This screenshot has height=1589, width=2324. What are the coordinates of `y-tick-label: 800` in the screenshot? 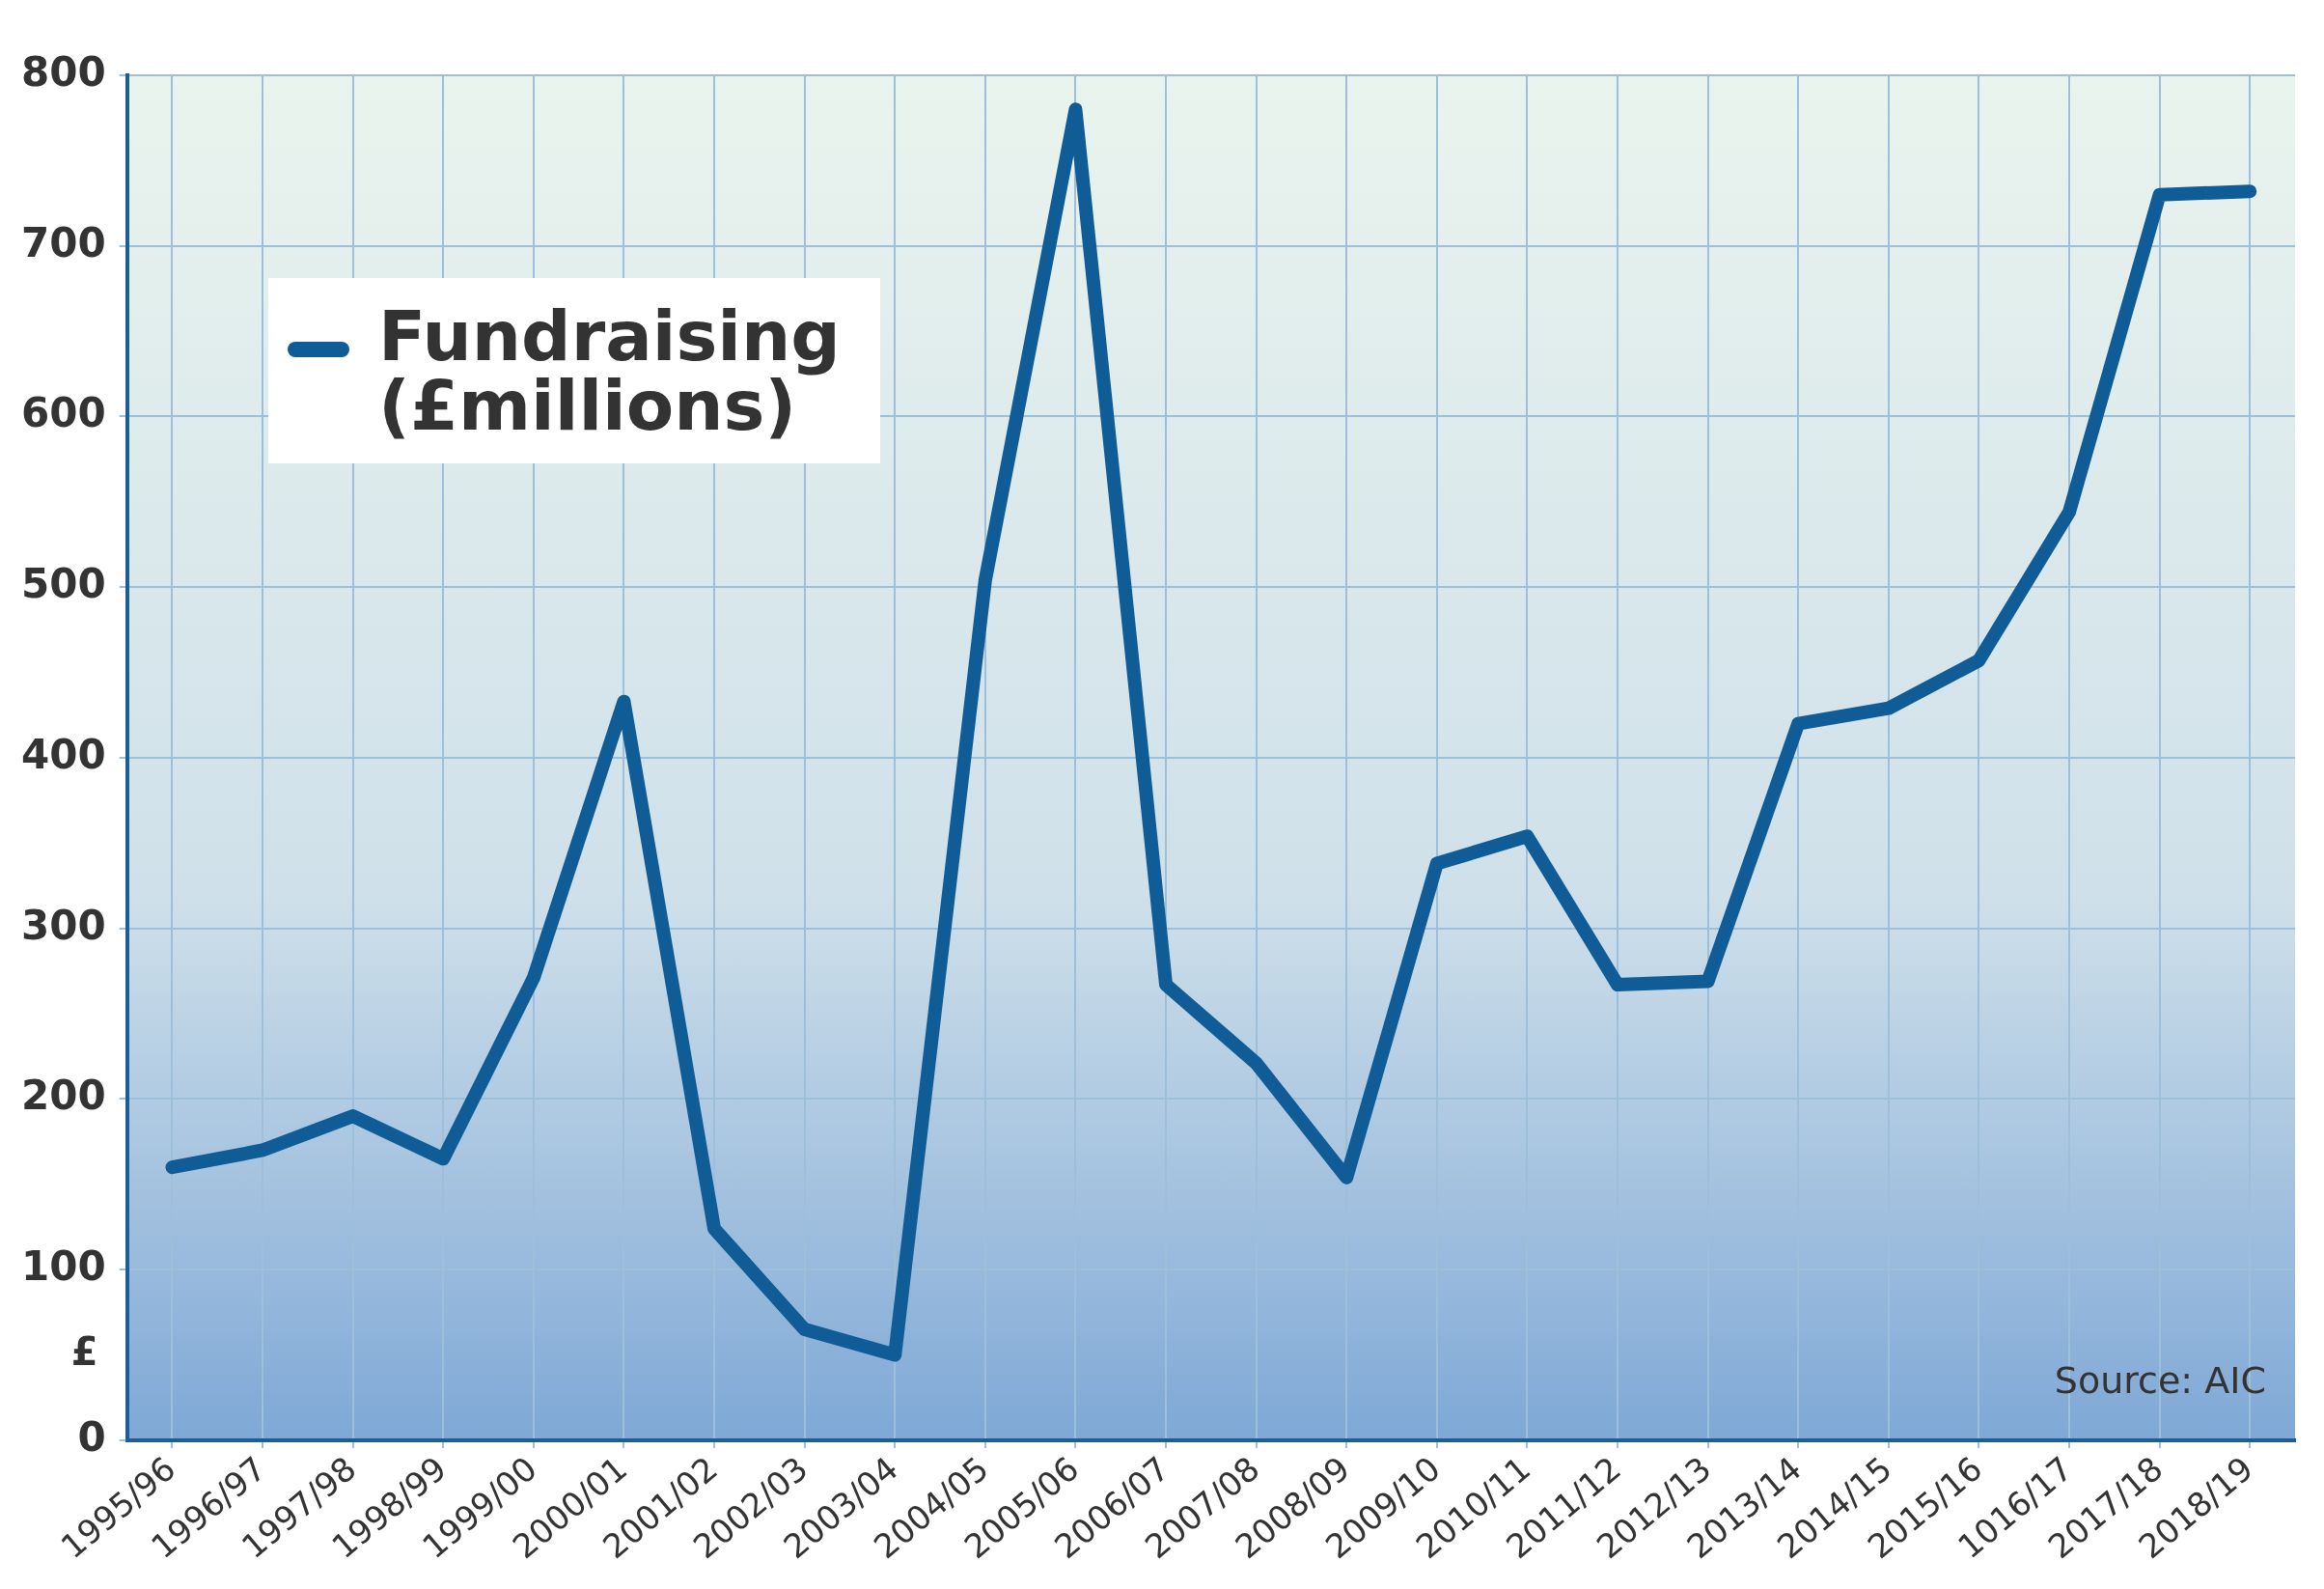 It's located at (64, 71).